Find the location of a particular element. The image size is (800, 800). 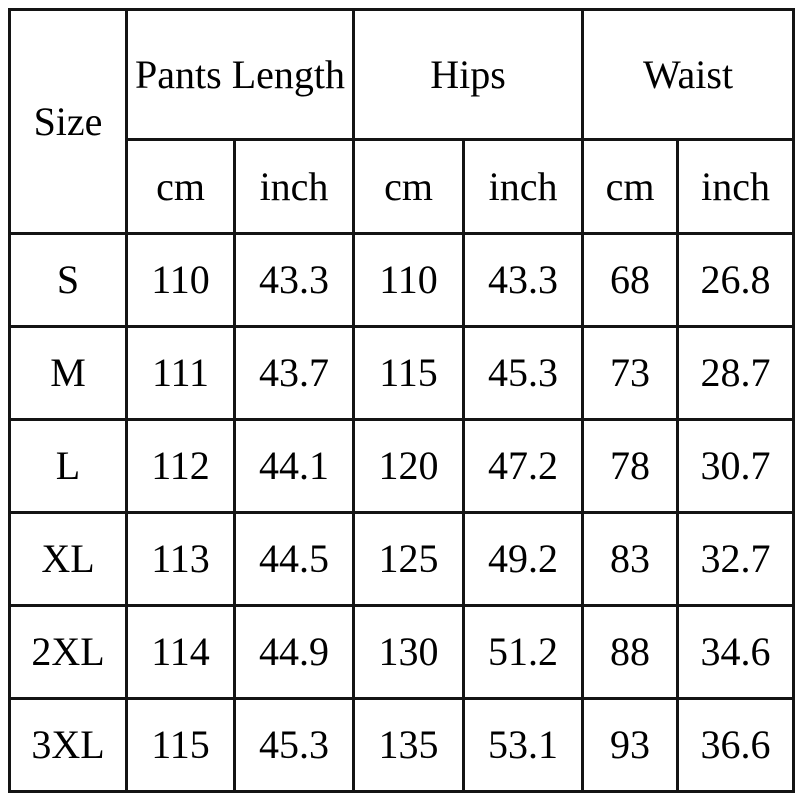

pants-length-inch-header: inch is located at coordinates (294, 186).